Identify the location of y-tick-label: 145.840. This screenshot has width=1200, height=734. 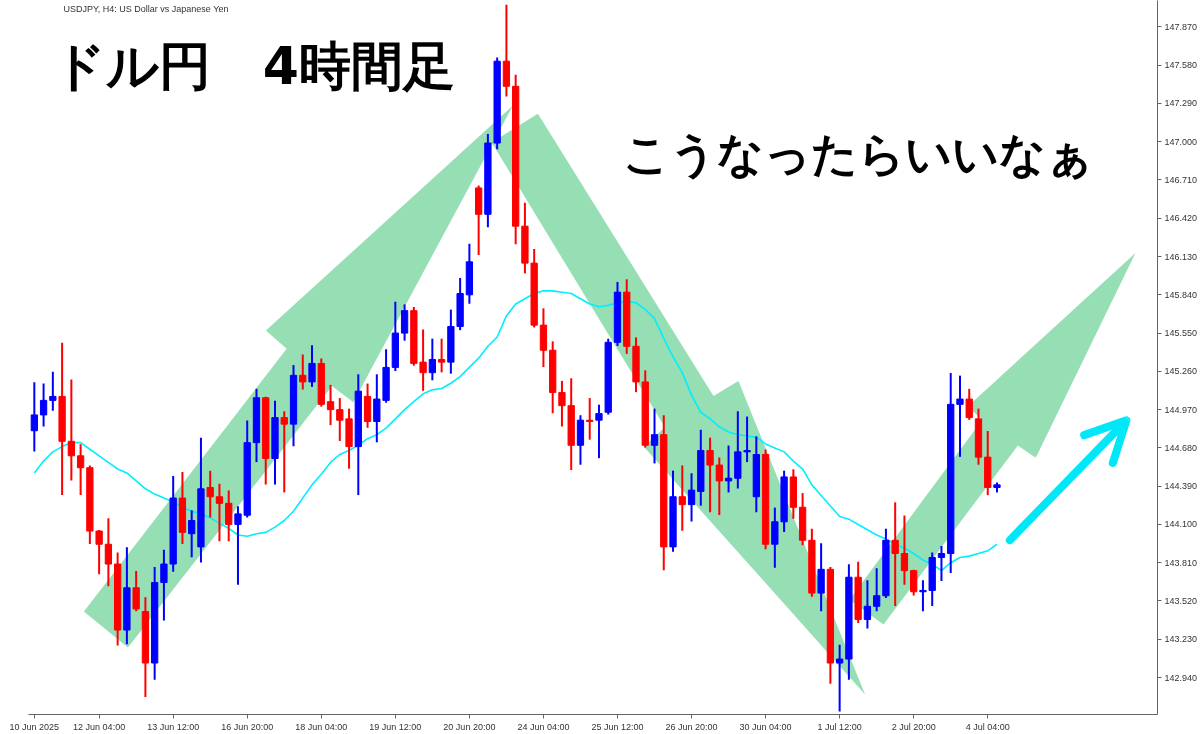
(1181, 294).